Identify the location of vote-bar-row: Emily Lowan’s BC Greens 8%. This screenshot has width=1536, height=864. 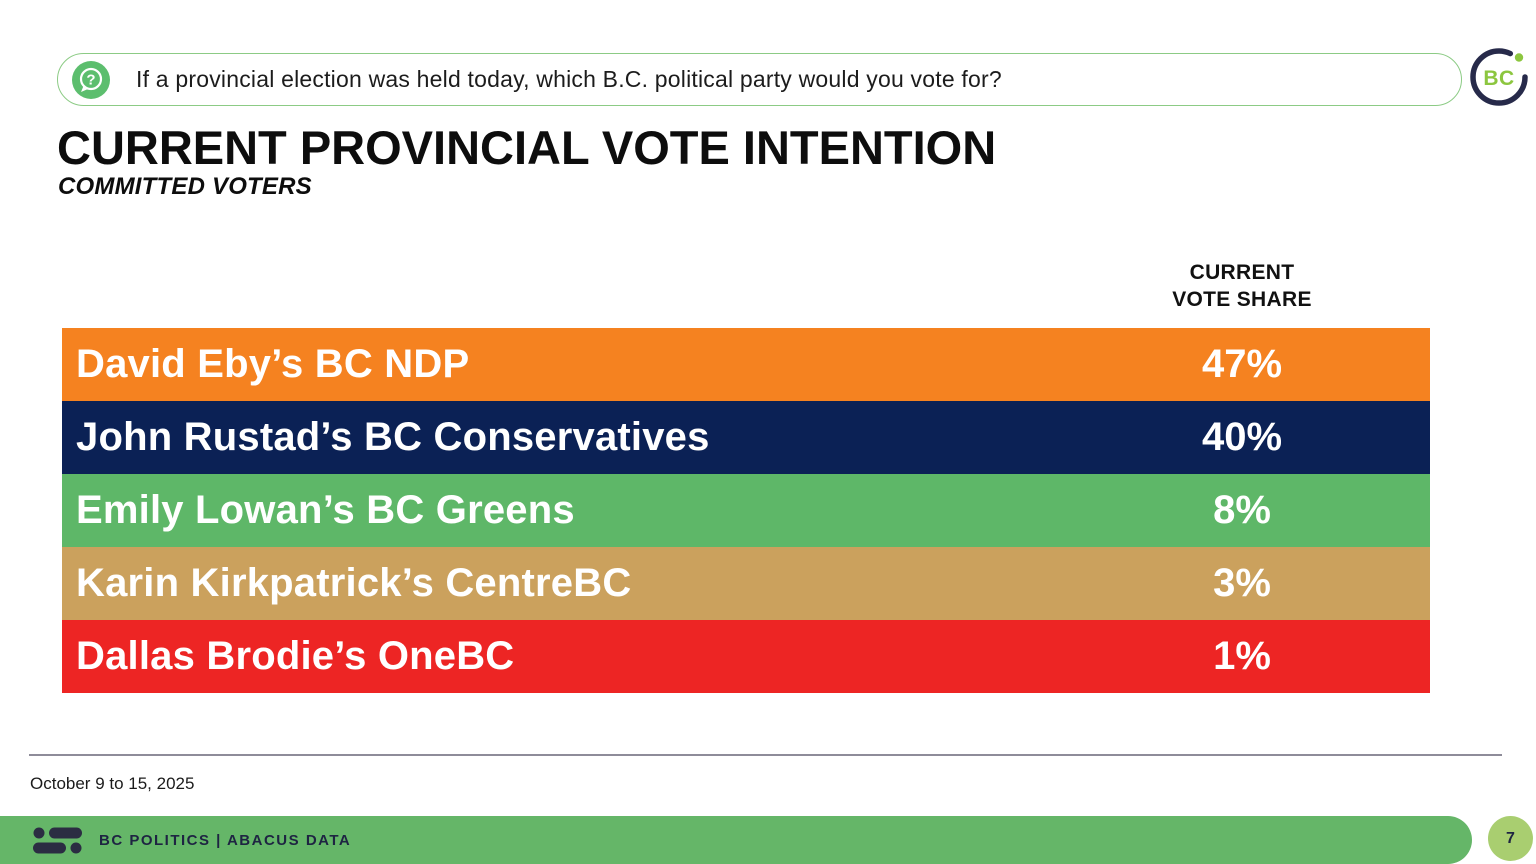
(746, 510).